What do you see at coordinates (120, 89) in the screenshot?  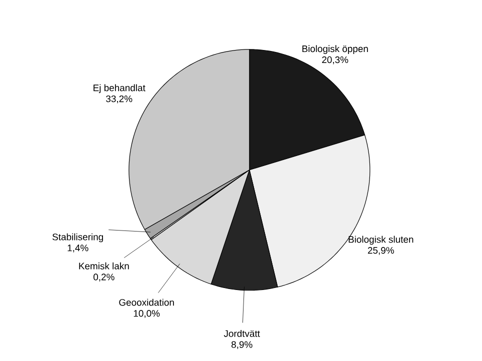 I see `slice-label: Ej behandlat` at bounding box center [120, 89].